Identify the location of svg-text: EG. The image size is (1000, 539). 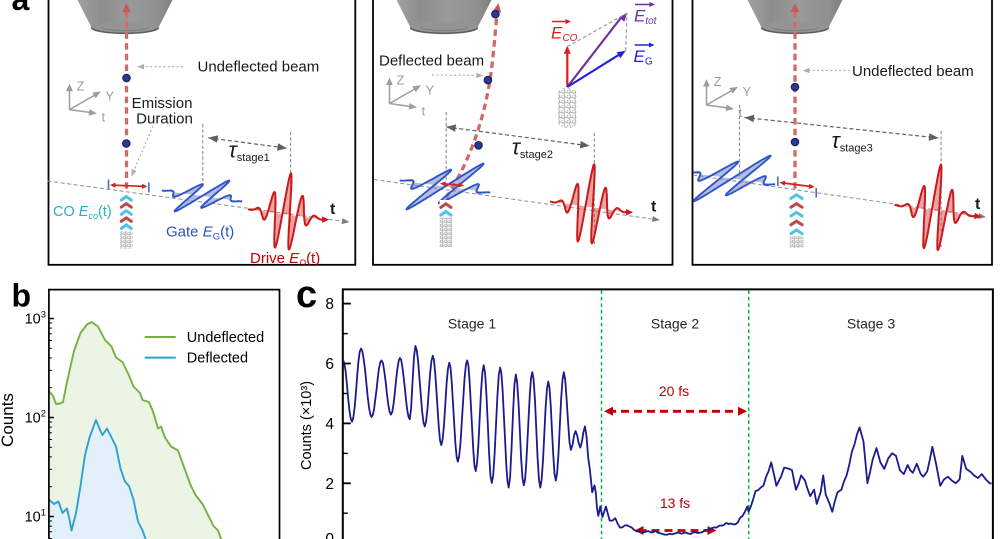
(643, 57).